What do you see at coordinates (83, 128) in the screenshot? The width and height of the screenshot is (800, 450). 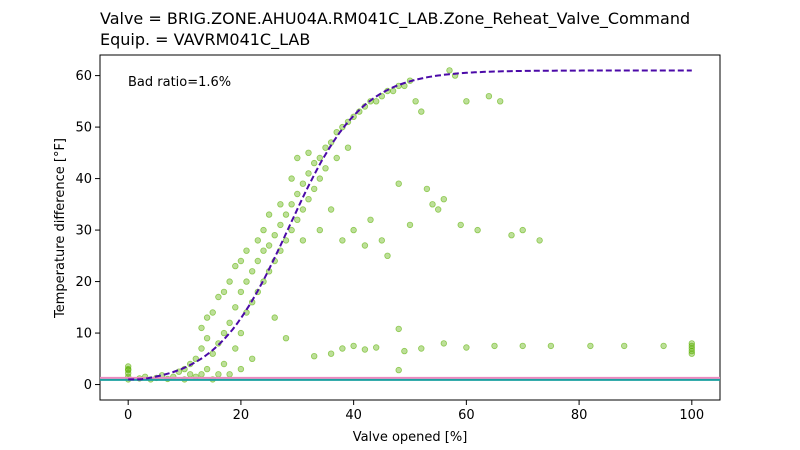 I see `y-tick-label: 50` at bounding box center [83, 128].